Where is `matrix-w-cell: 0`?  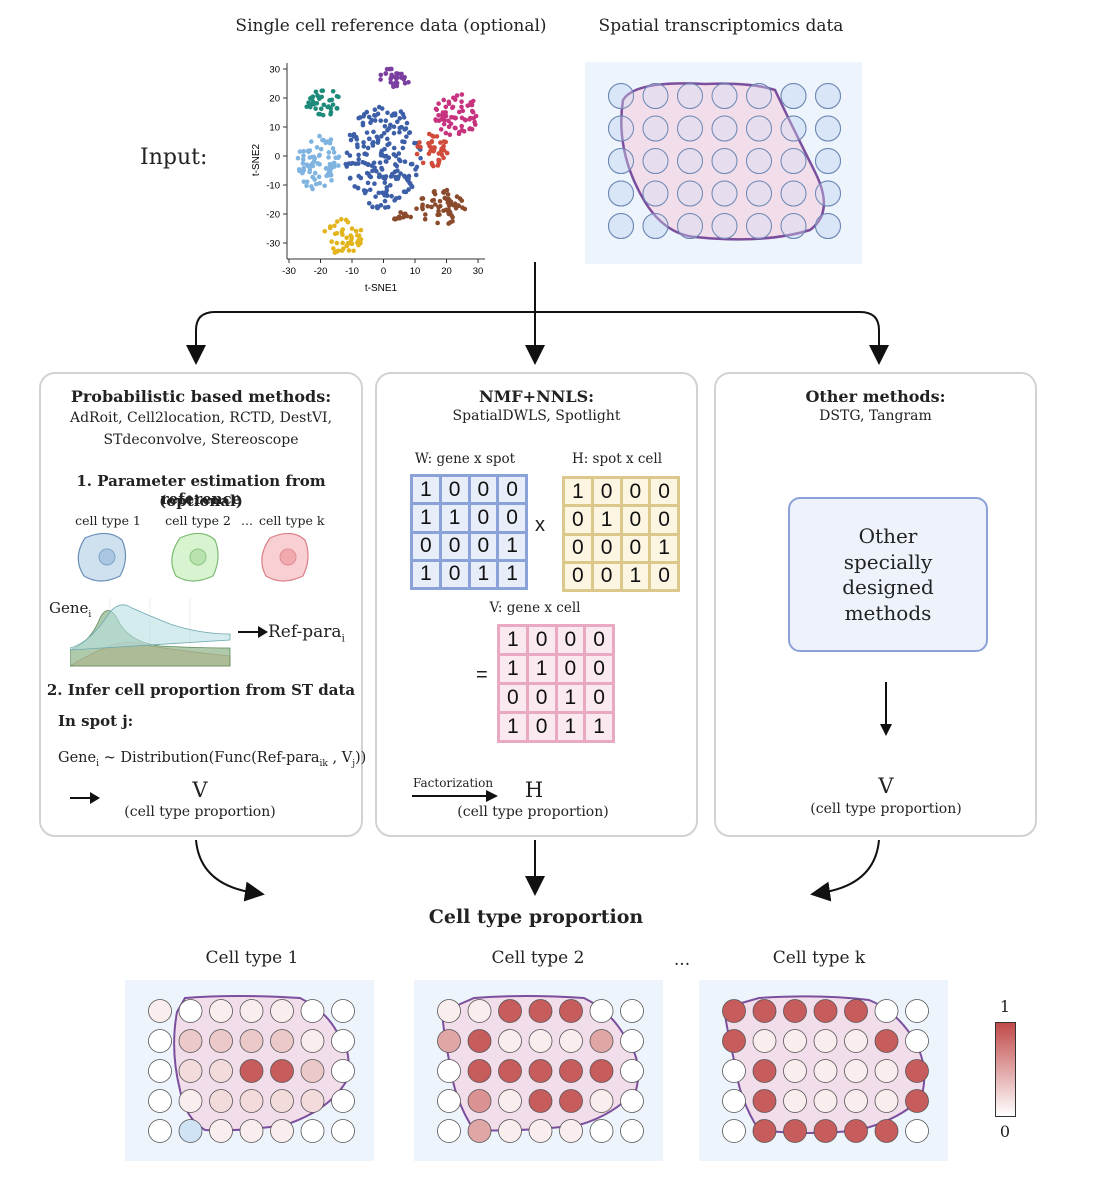
matrix-w-cell: 0 is located at coordinates (512, 490).